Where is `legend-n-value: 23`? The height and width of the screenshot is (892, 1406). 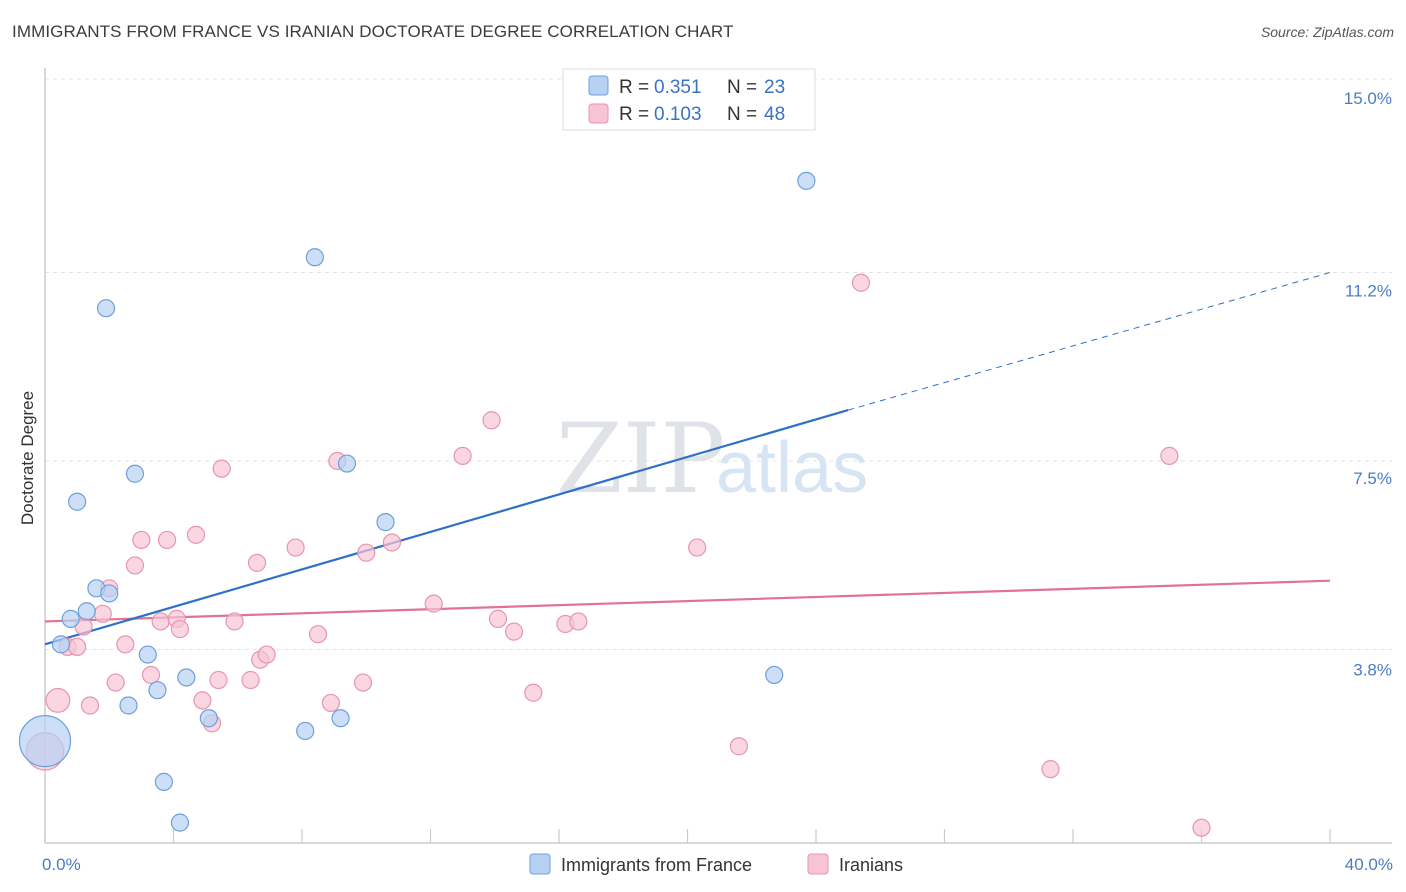
legend-n-value: 23 is located at coordinates (774, 87).